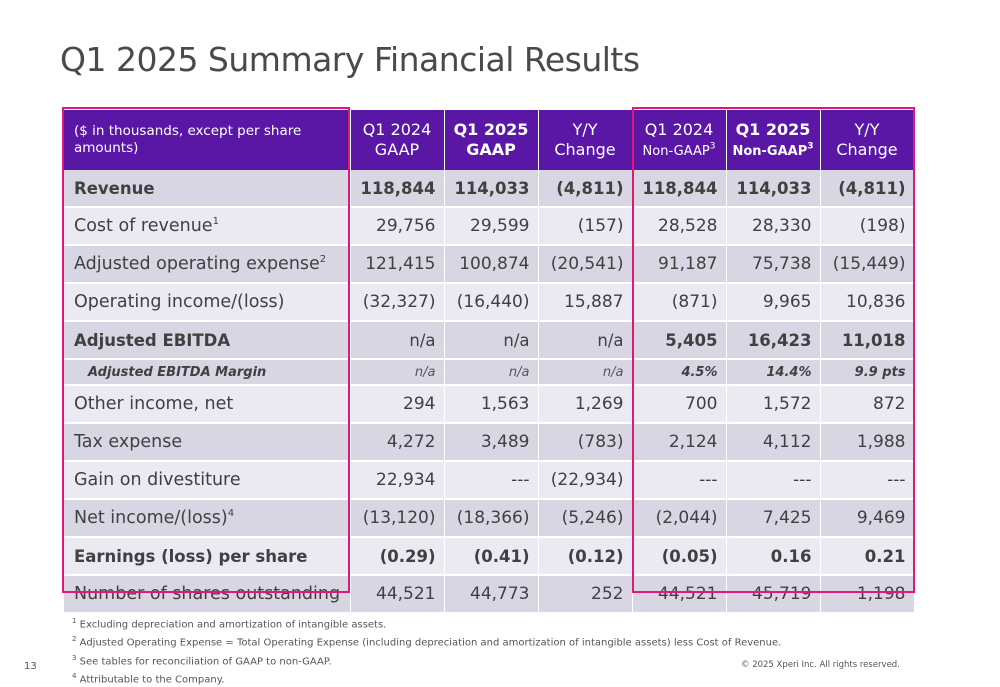 The width and height of the screenshot is (1000, 687). Describe the element at coordinates (820, 665) in the screenshot. I see `copyright: © 2025 Xperi Inc. All rights reserved.` at that location.